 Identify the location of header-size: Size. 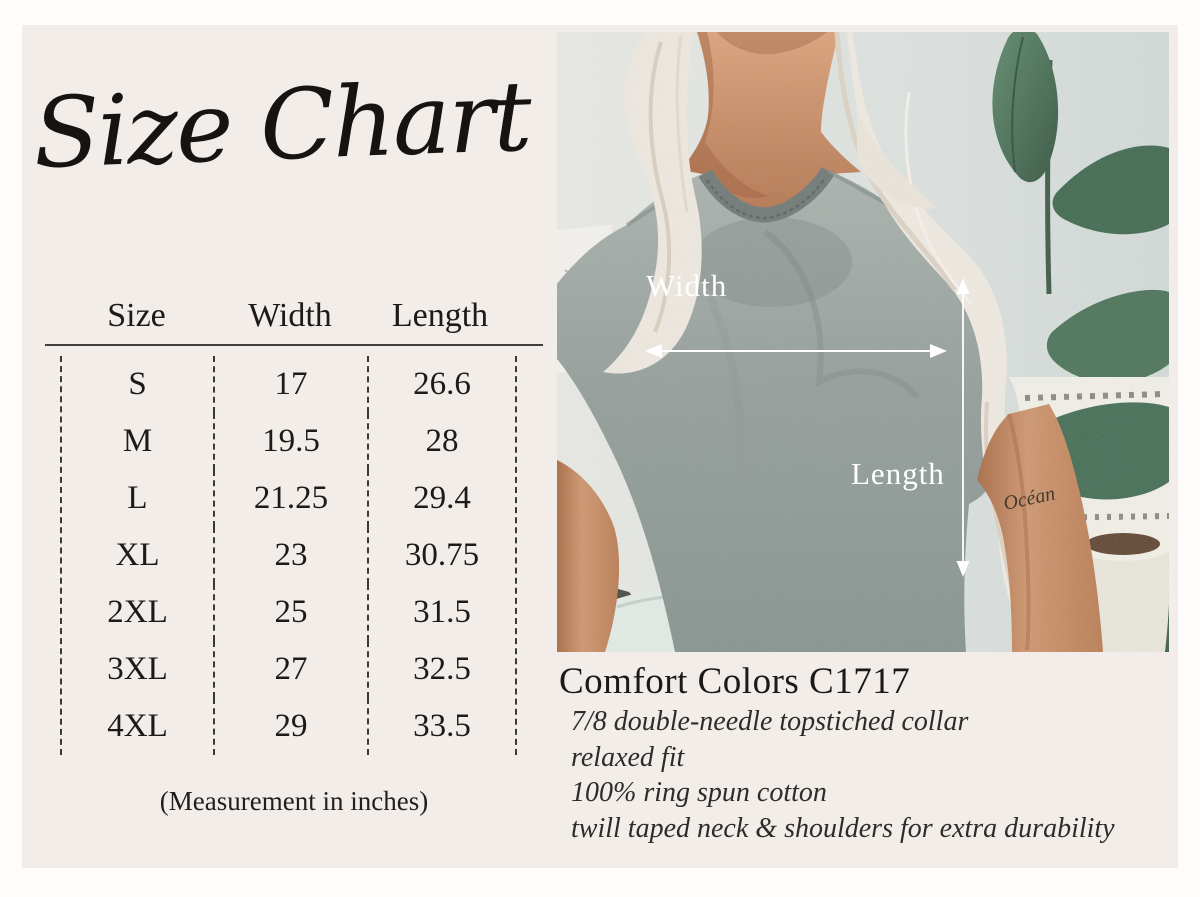
(136, 315).